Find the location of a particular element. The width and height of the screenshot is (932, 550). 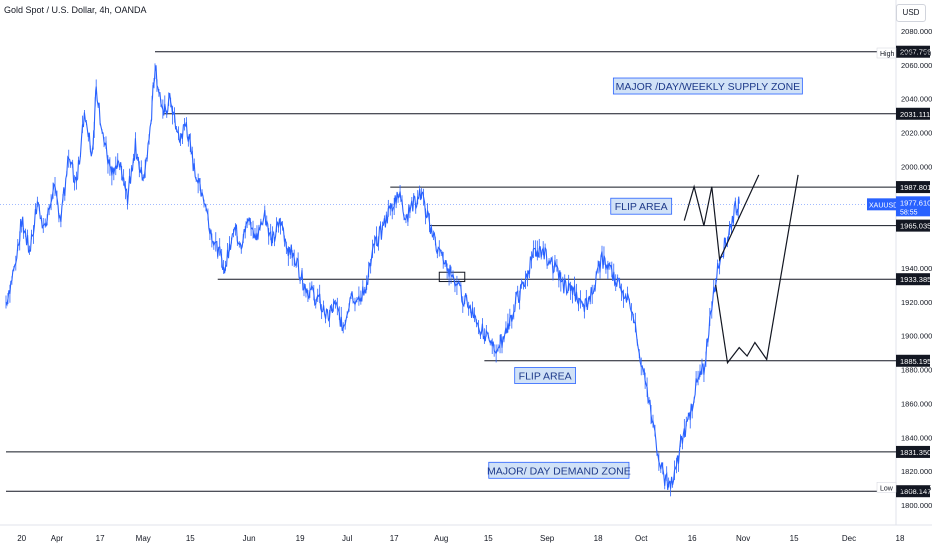

y-tick-label: 1940.000 is located at coordinates (916, 268).